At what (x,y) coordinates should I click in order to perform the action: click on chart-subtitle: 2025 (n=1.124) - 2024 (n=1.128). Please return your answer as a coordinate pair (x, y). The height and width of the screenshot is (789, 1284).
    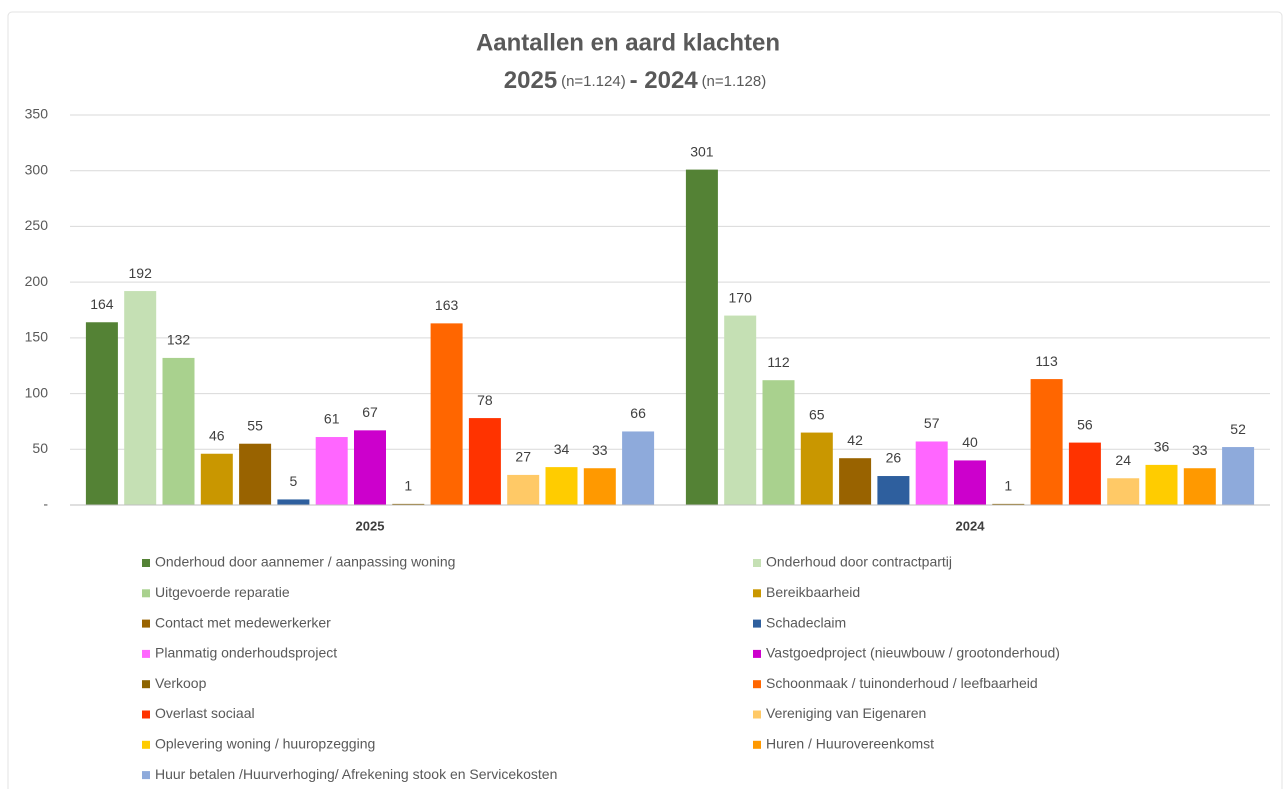
    Looking at the image, I should click on (635, 80).